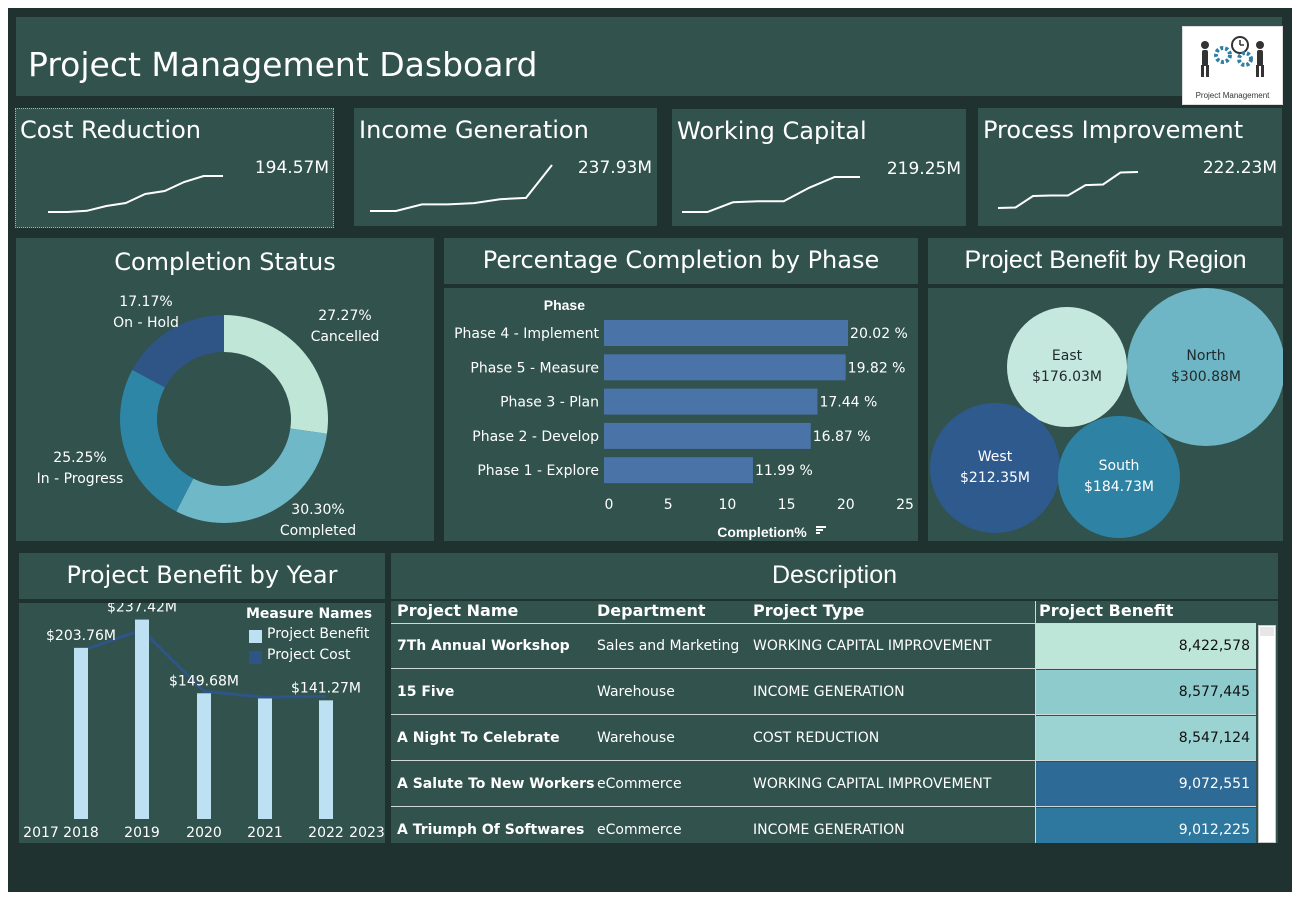  I want to click on region-bubble-east: East $176.03M, so click(1067, 367).